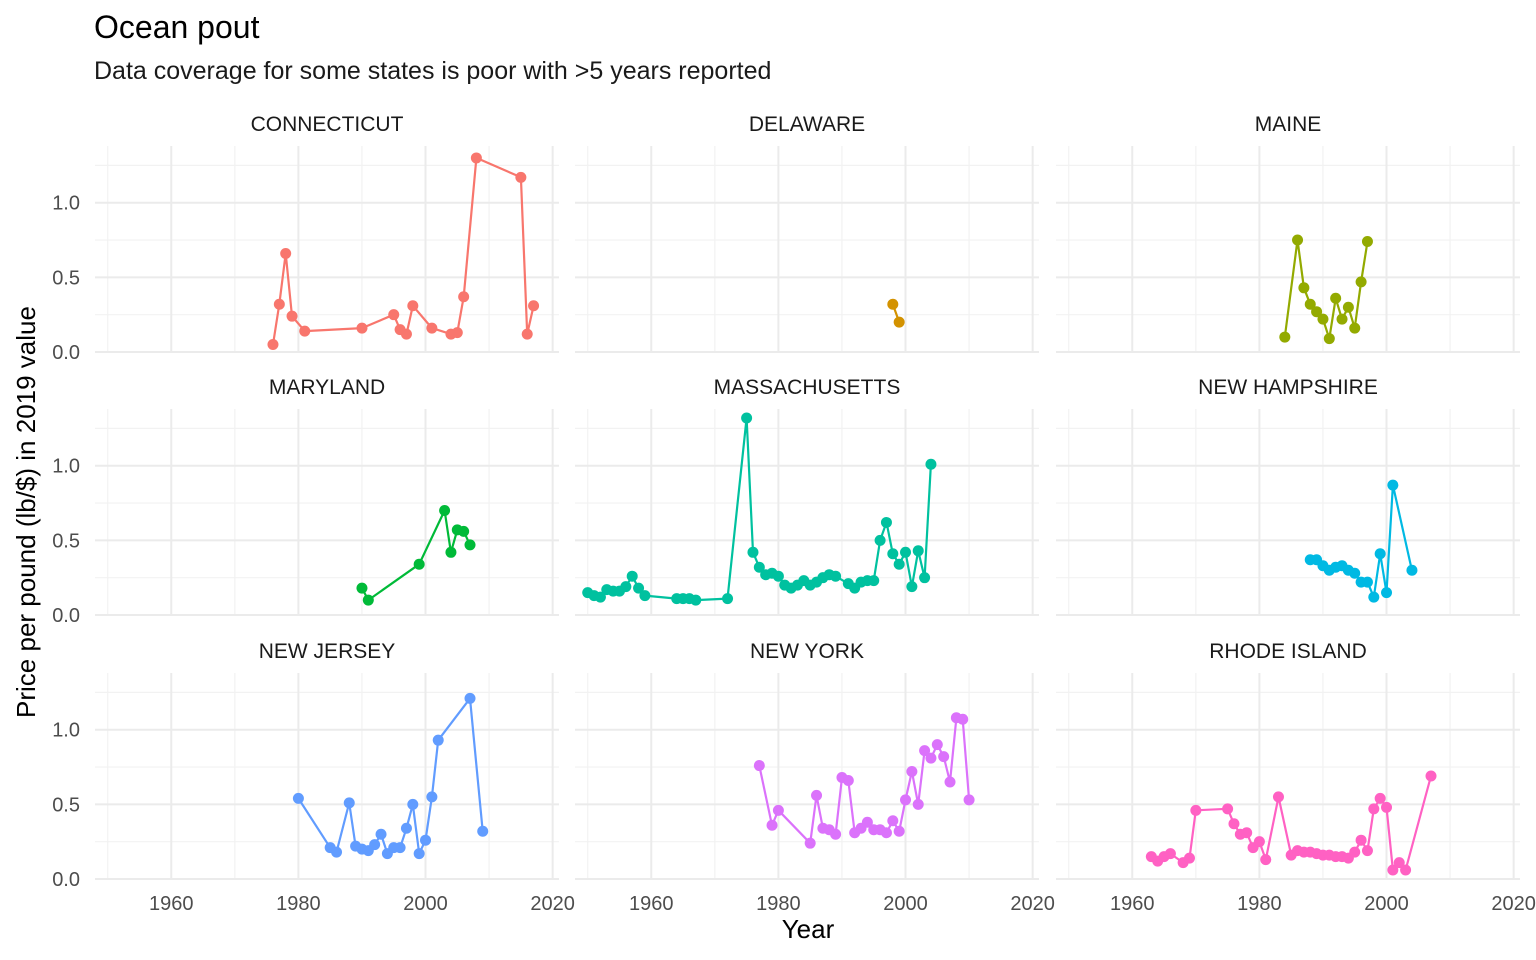 This screenshot has height=960, width=1536. What do you see at coordinates (807, 651) in the screenshot?
I see `panel-label: NEW YORK` at bounding box center [807, 651].